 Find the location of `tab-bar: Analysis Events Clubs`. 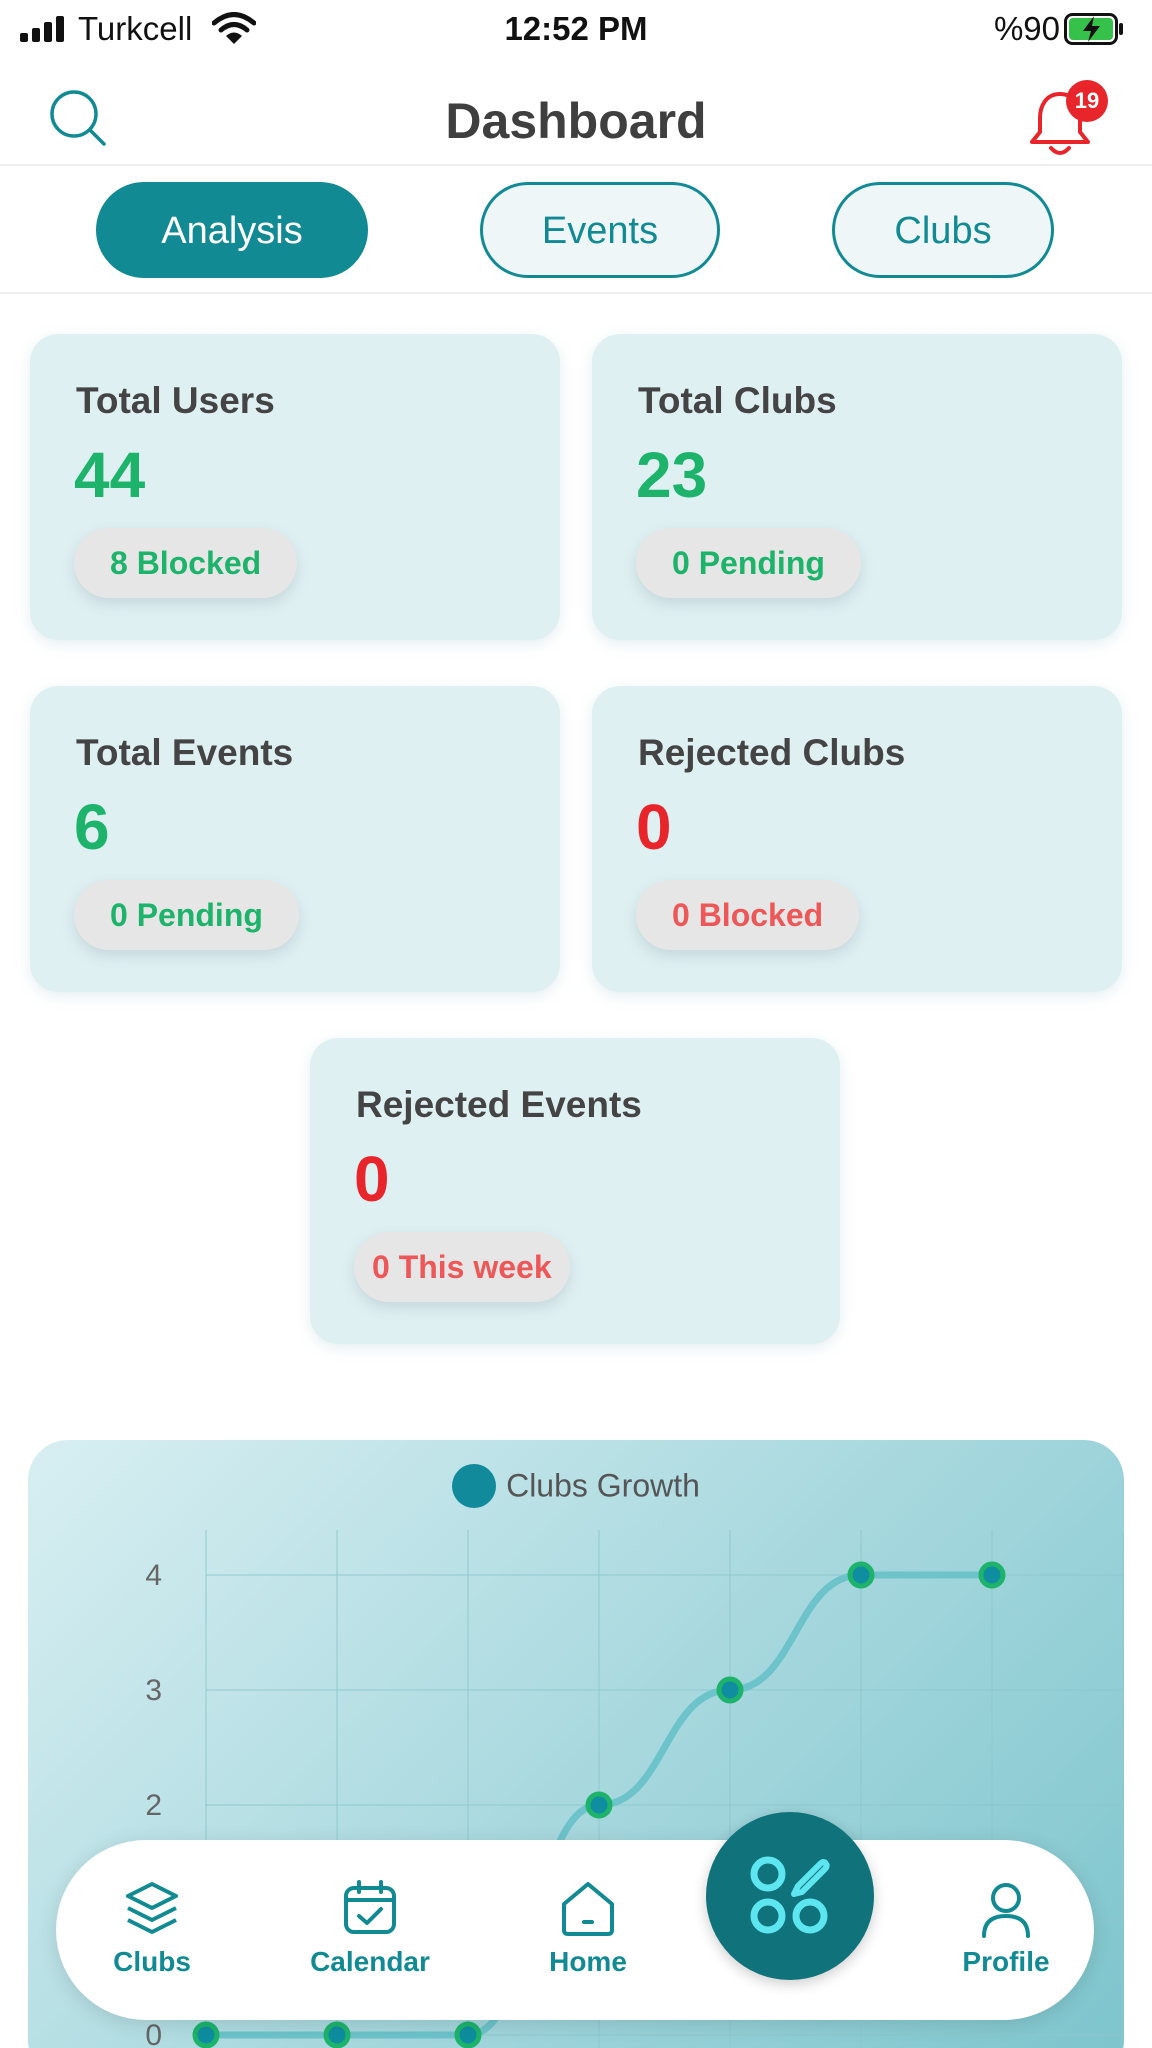

tab-bar: Analysis Events Clubs is located at coordinates (576, 230).